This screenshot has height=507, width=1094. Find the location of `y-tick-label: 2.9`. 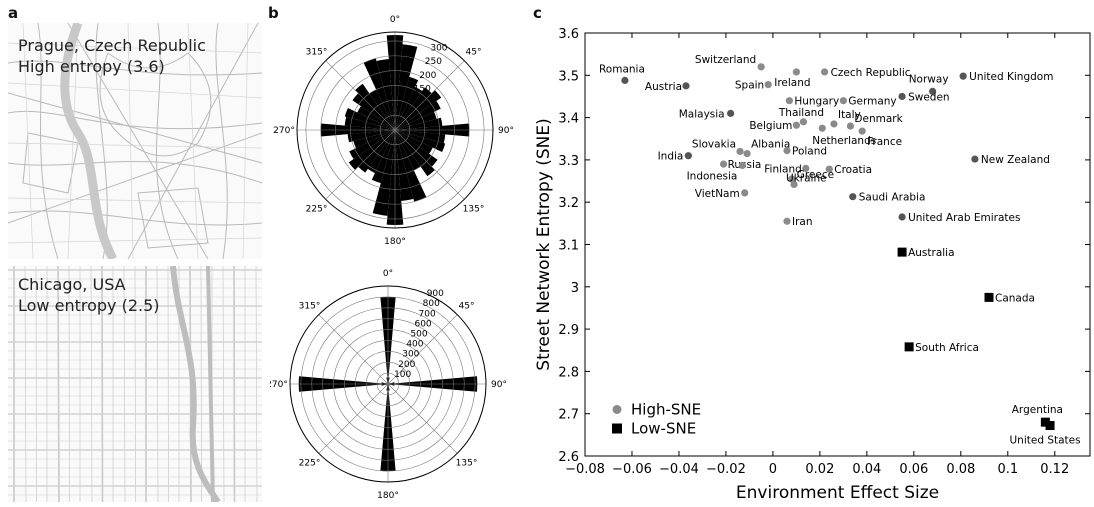

y-tick-label: 2.9 is located at coordinates (568, 330).